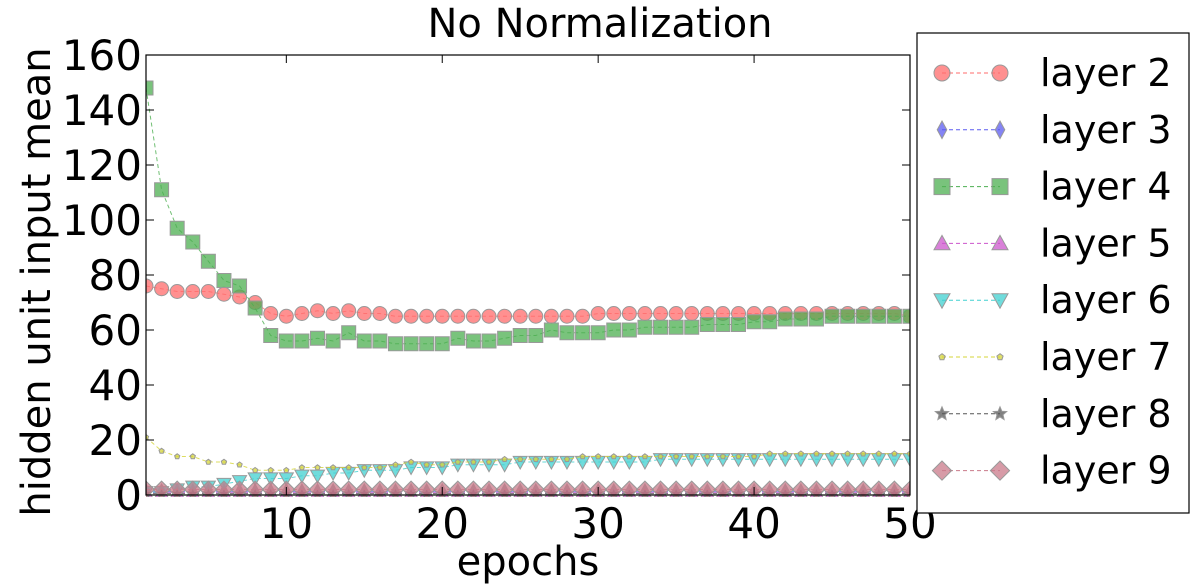 This screenshot has width=1196, height=588. Describe the element at coordinates (1106, 130) in the screenshot. I see `legend-label: layer 3` at that location.